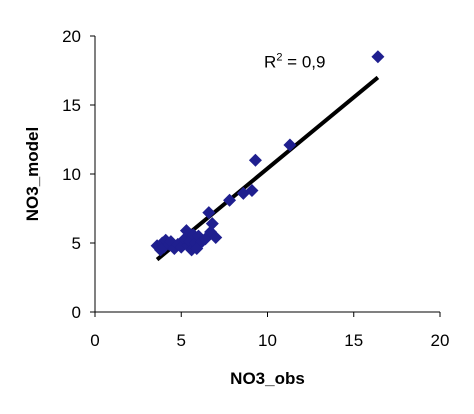  What do you see at coordinates (76, 243) in the screenshot?
I see `y-tick-label: 5` at bounding box center [76, 243].